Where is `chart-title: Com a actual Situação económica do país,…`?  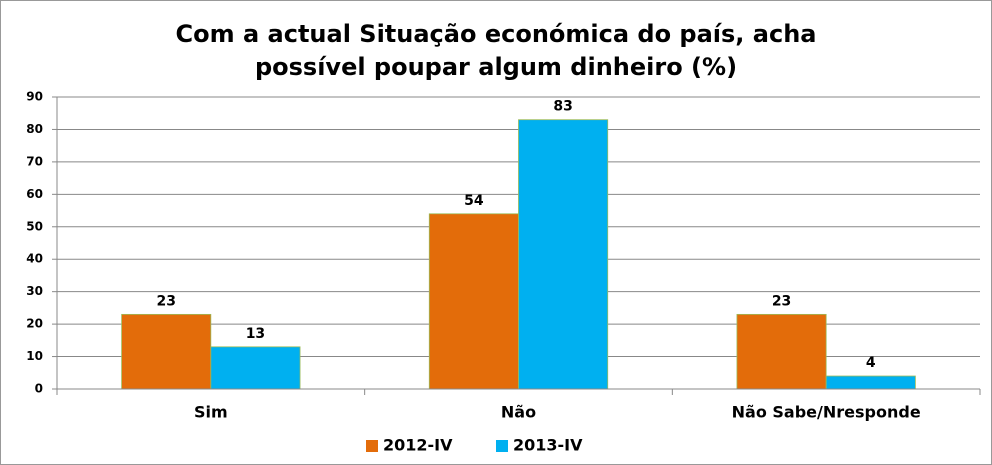 chart-title: Com a actual Situação económica do país,… is located at coordinates (496, 50).